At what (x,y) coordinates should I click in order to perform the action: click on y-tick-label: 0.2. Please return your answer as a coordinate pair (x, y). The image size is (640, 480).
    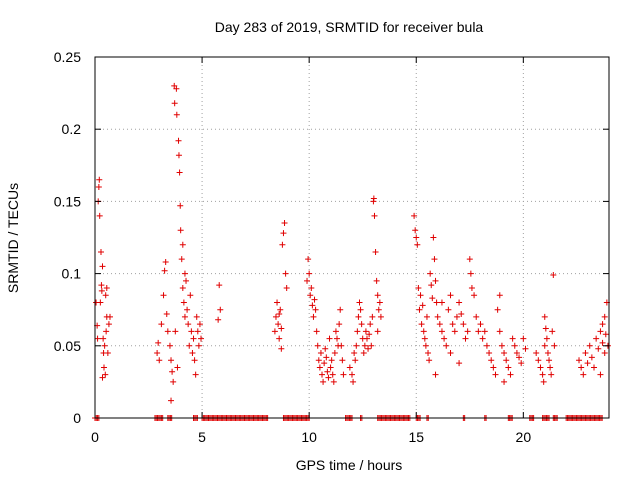
    Looking at the image, I should click on (72, 129).